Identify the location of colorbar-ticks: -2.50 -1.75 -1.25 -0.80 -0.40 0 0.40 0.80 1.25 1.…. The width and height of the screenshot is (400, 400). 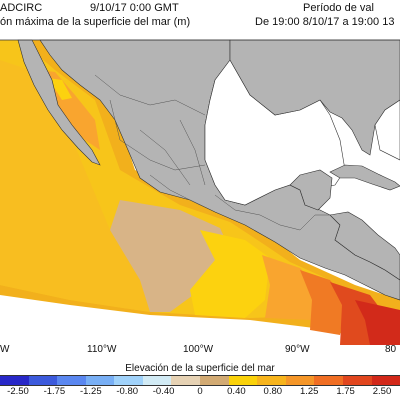
(200, 393).